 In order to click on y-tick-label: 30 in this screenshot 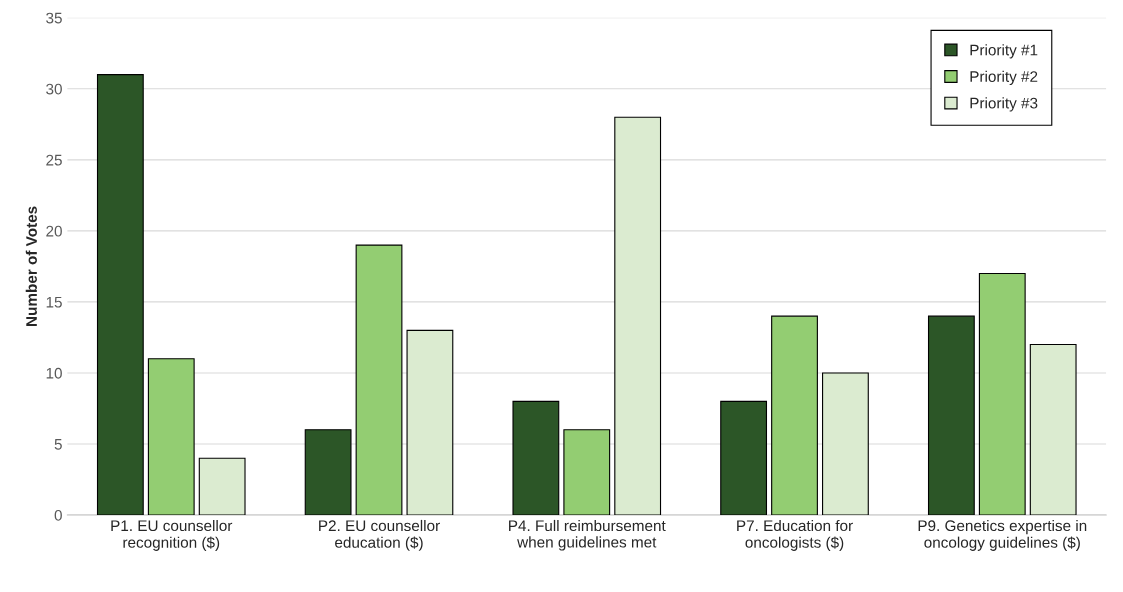, I will do `click(54, 89)`.